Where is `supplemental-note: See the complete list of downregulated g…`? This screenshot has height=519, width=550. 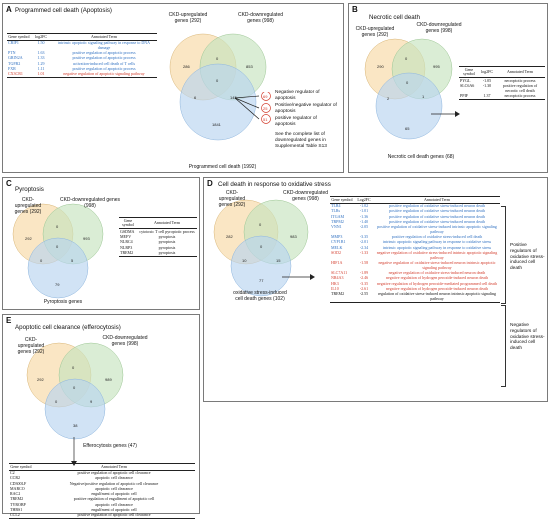
supplemental-note: See the complete list of downregulated g… is located at coordinates (301, 140).